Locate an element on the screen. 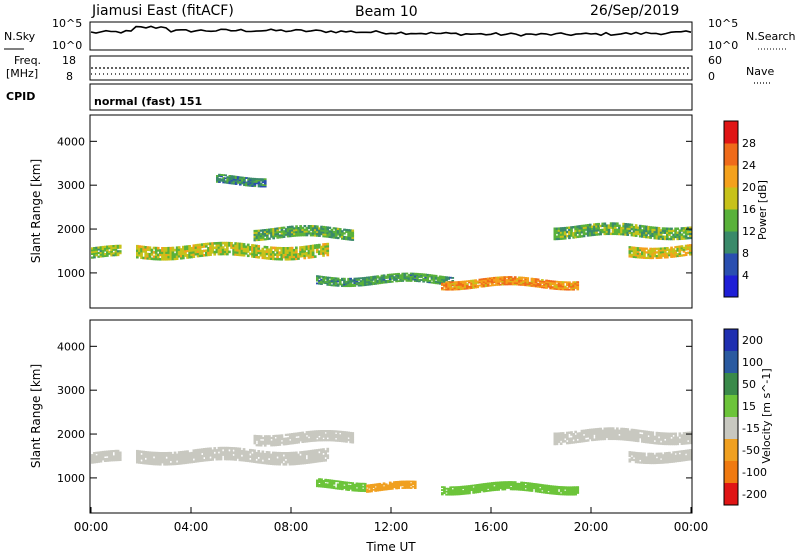 Image resolution: width=800 pixels, height=554 pixels. noise-panel: N.Sky 10^5 10^0 10^5 10^0 N.Search is located at coordinates (400, 34).